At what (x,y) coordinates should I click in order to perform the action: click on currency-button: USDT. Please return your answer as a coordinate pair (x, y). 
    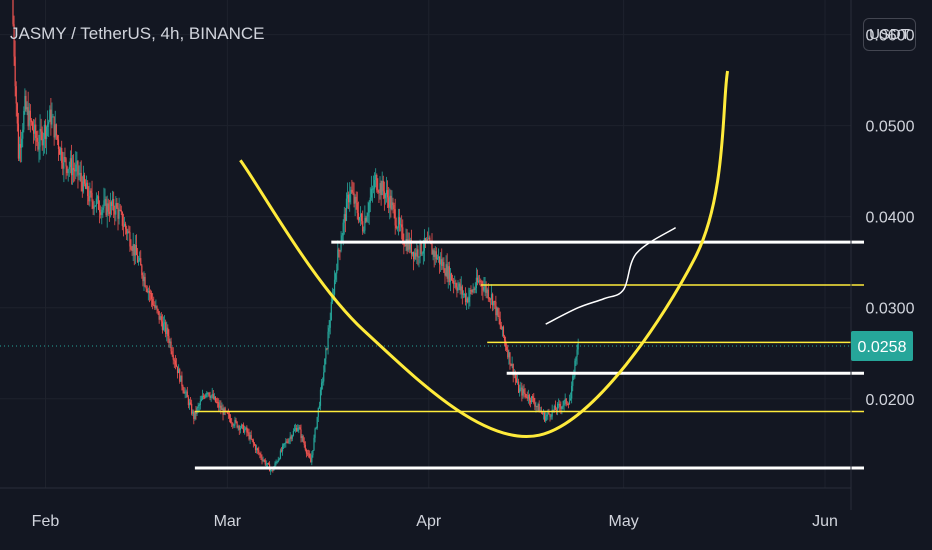
    Looking at the image, I should click on (889, 34).